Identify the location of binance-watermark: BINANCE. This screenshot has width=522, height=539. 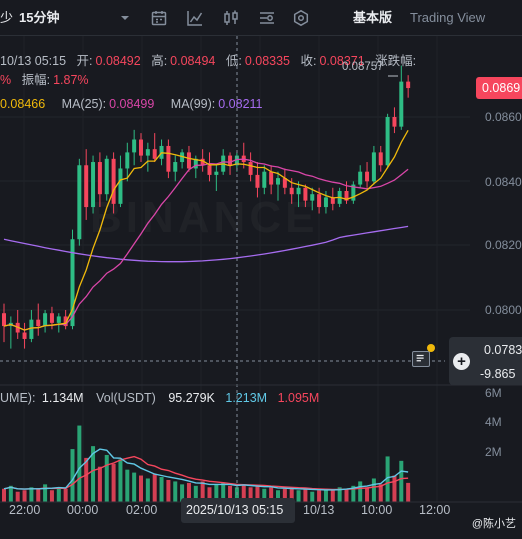
(204, 217).